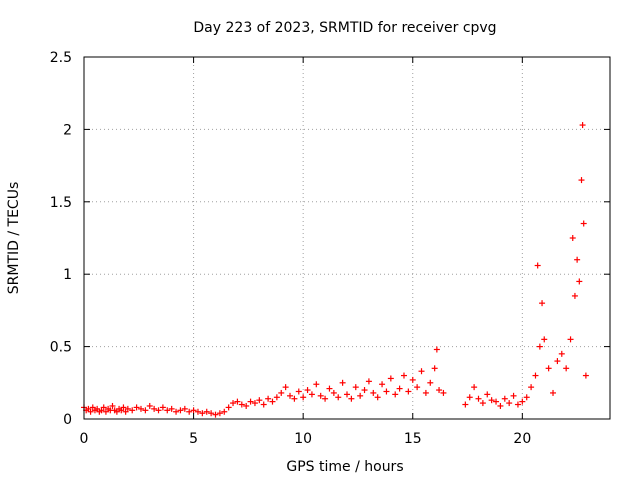 Image resolution: width=640 pixels, height=480 pixels. Describe the element at coordinates (193, 439) in the screenshot. I see `x-tick-label: 5` at that location.